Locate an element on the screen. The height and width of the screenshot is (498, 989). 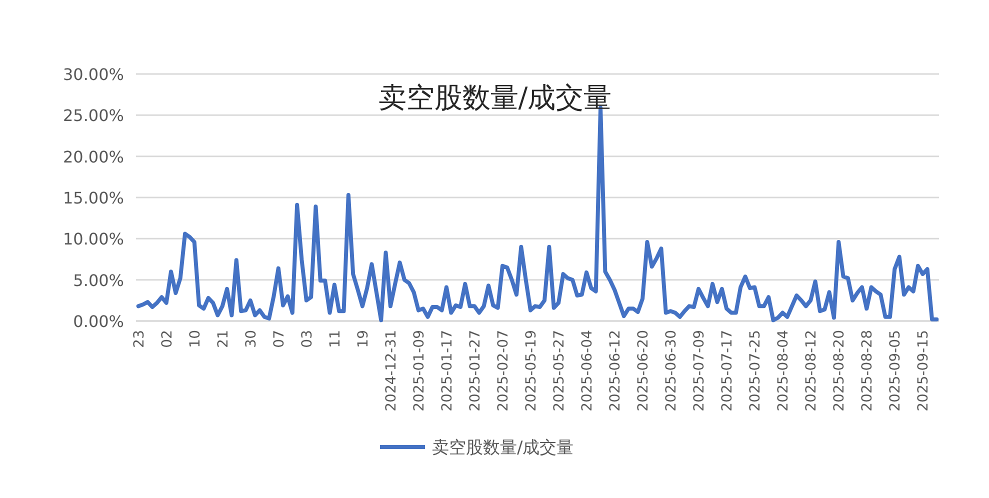
x-tick-label: 02 is located at coordinates (167, 339).